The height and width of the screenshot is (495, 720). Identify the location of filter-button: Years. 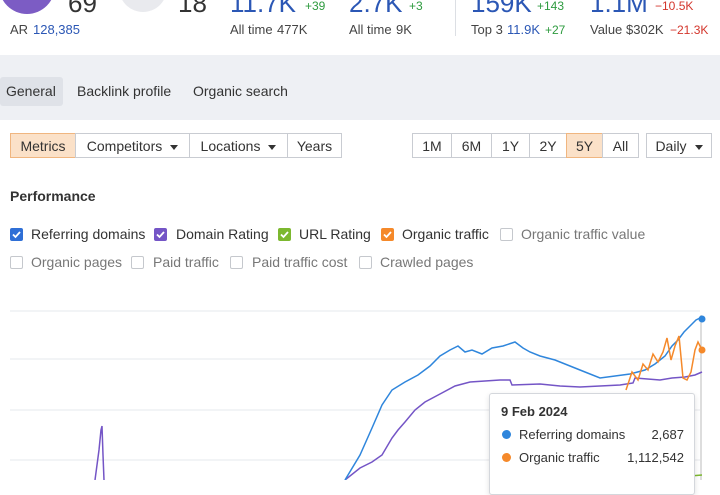
(314, 145).